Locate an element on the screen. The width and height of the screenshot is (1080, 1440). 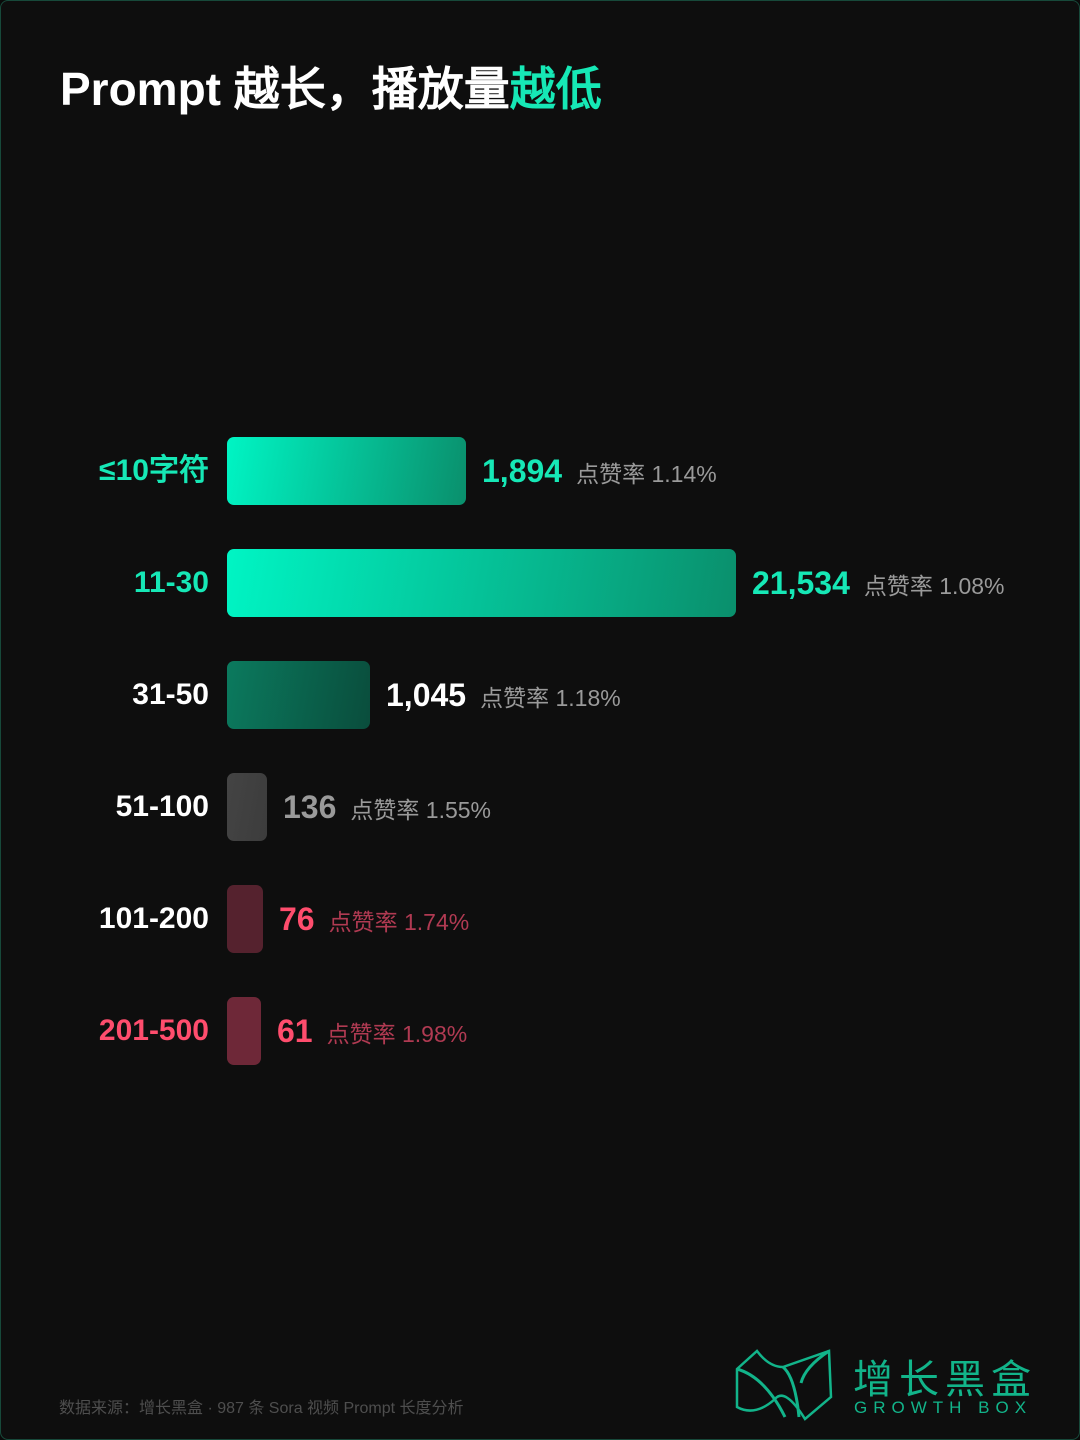
category-label: 51-100 is located at coordinates (162, 806).